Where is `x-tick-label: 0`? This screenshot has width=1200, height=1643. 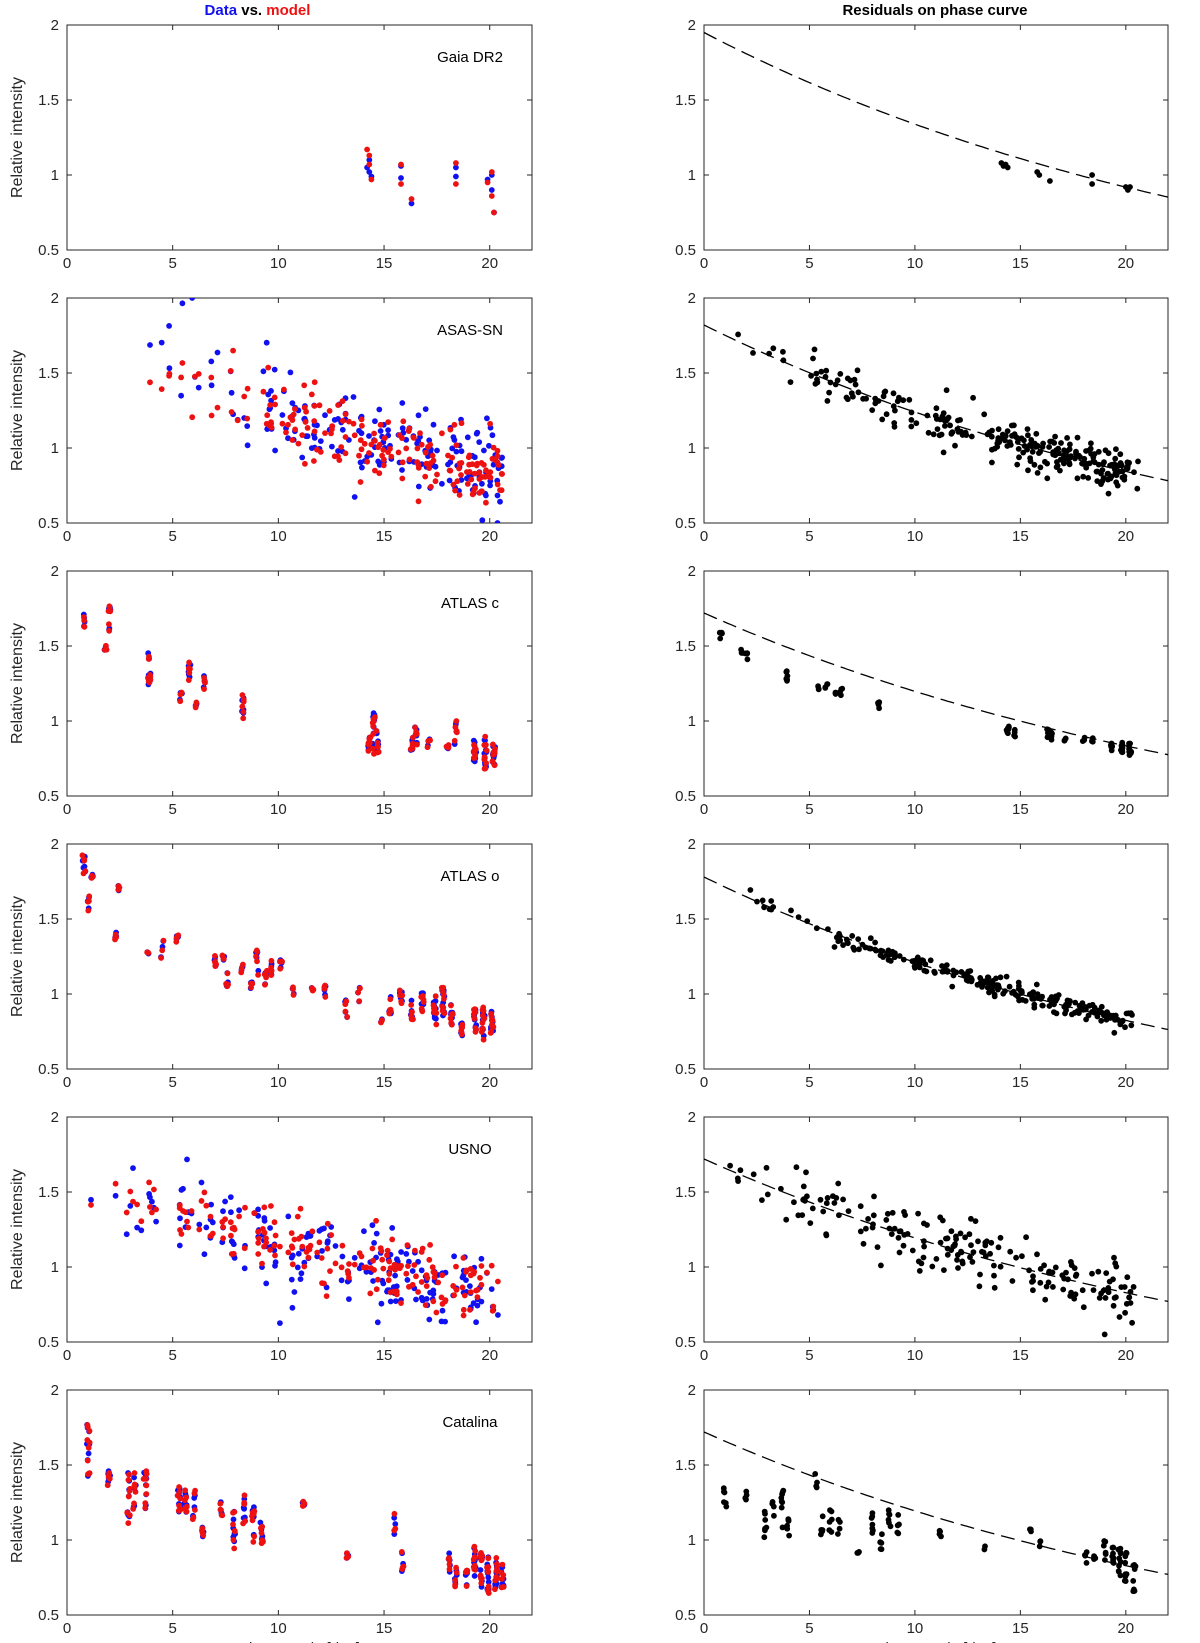
x-tick-label: 0 is located at coordinates (704, 809).